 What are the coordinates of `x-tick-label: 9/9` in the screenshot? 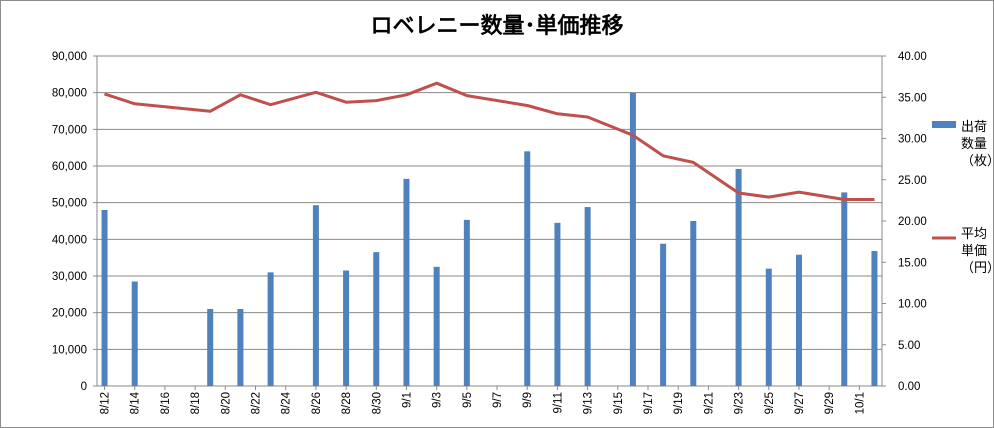 It's located at (528, 400).